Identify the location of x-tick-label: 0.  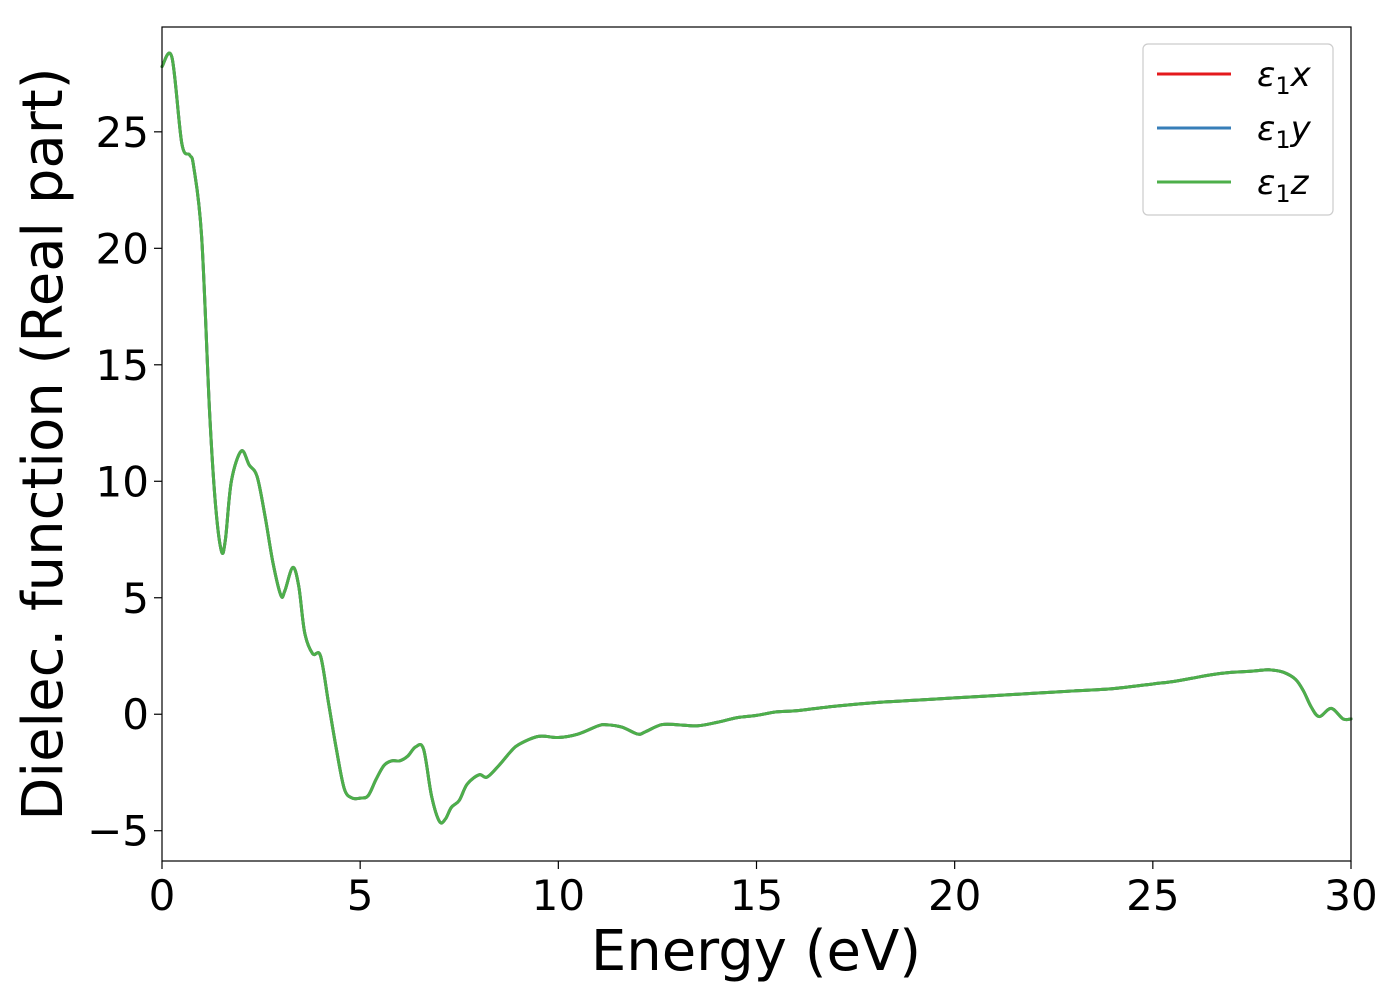
(162, 895).